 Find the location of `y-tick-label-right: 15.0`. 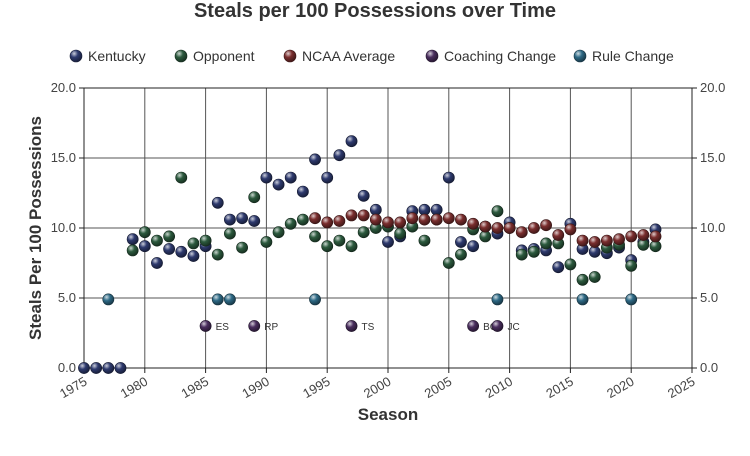

y-tick-label-right: 15.0 is located at coordinates (712, 157).